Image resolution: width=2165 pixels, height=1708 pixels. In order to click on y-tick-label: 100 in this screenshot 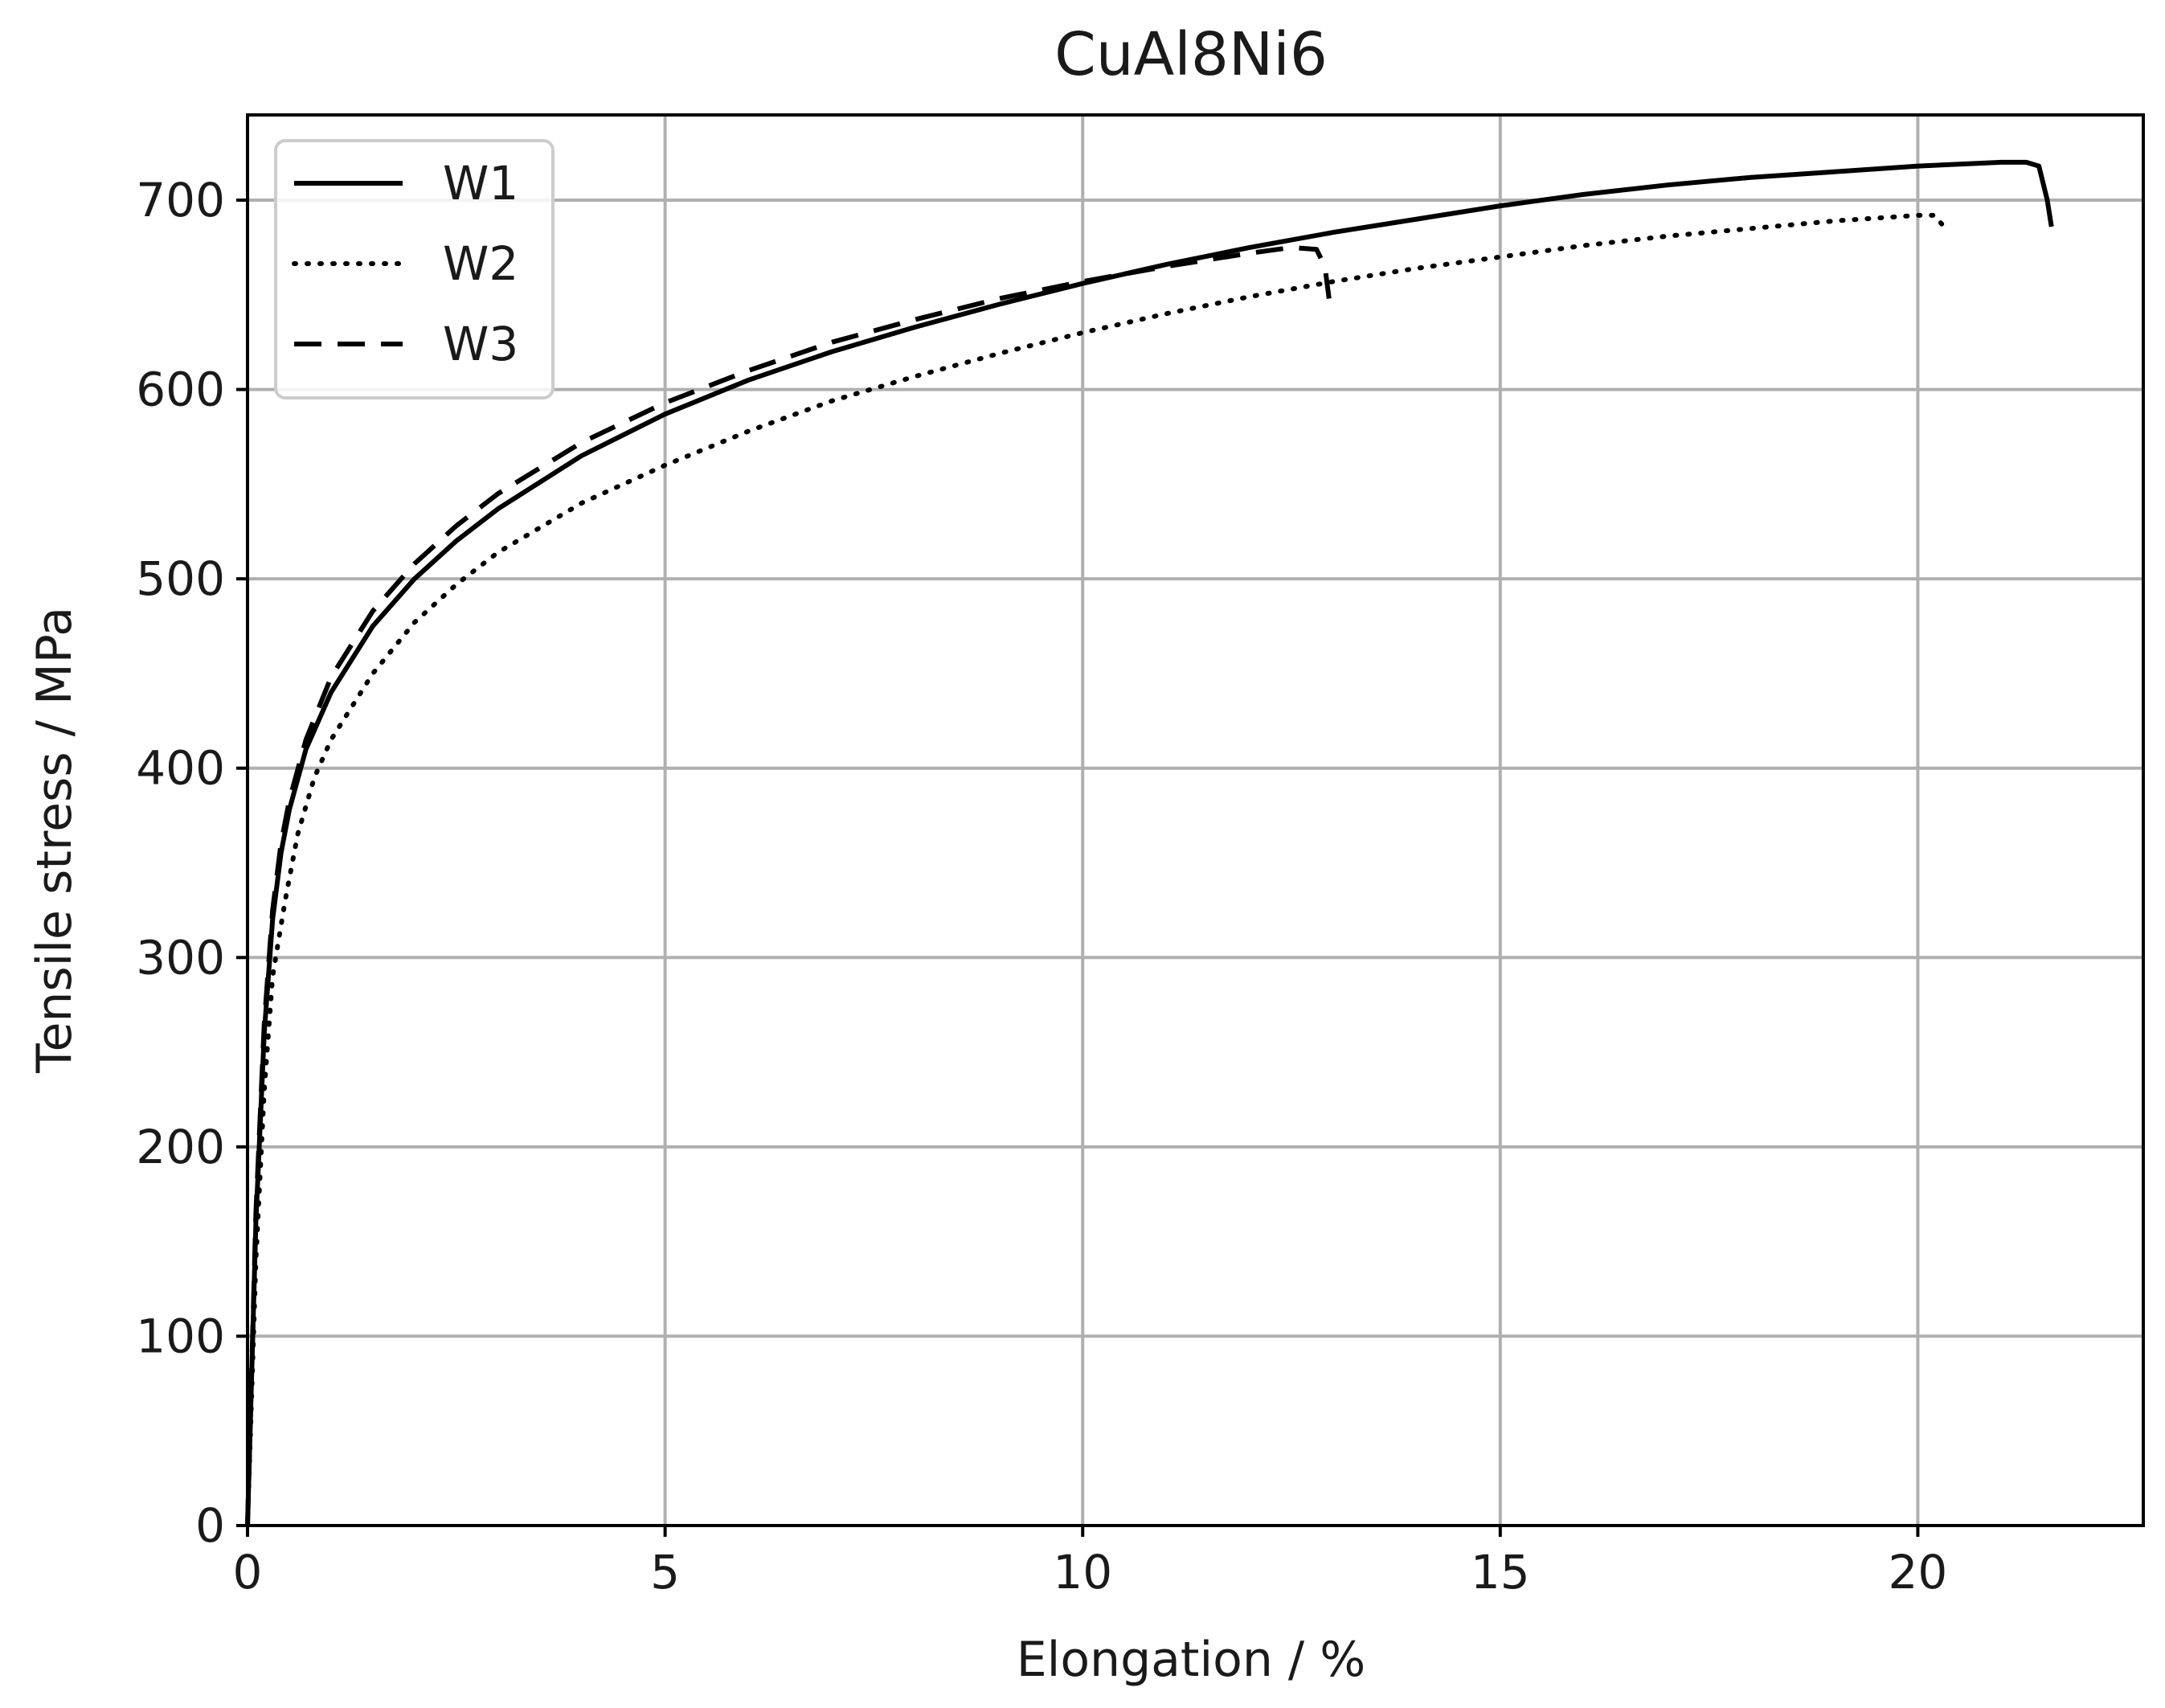, I will do `click(180, 1336)`.